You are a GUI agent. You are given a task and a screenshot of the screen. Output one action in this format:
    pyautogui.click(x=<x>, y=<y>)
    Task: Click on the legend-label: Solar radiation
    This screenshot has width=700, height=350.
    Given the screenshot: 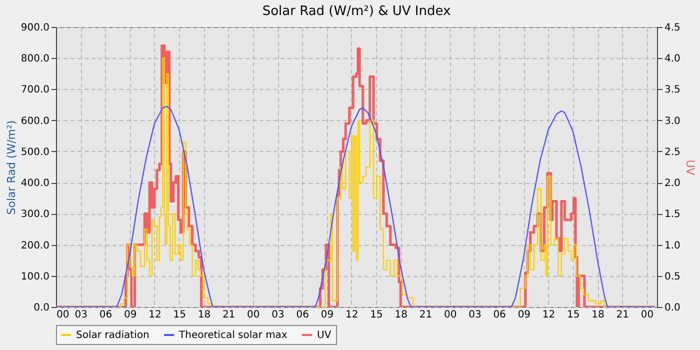 What is the action you would take?
    pyautogui.click(x=113, y=335)
    